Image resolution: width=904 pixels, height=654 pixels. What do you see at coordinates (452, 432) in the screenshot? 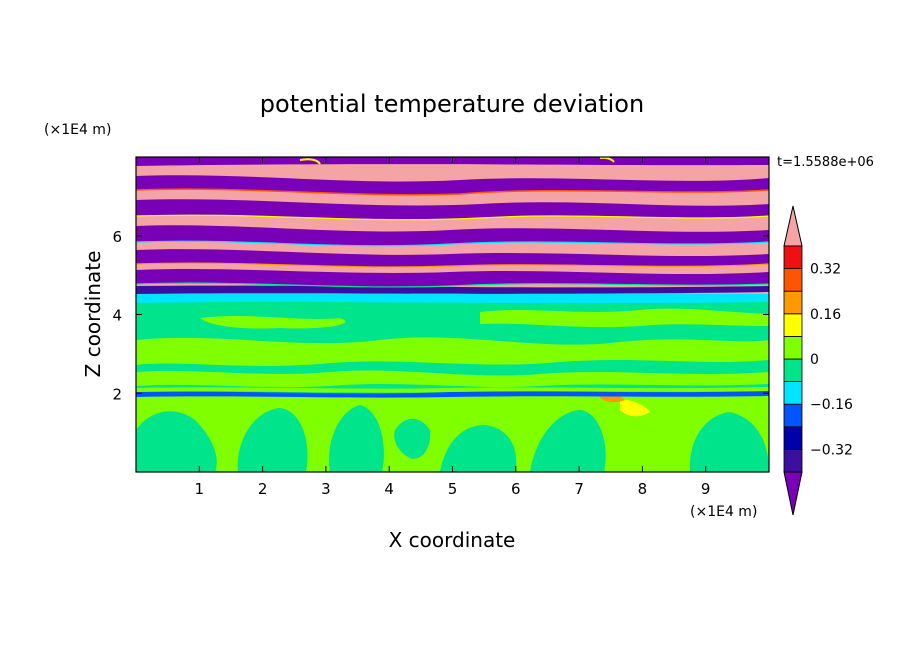
I see `convective-cells` at bounding box center [452, 432].